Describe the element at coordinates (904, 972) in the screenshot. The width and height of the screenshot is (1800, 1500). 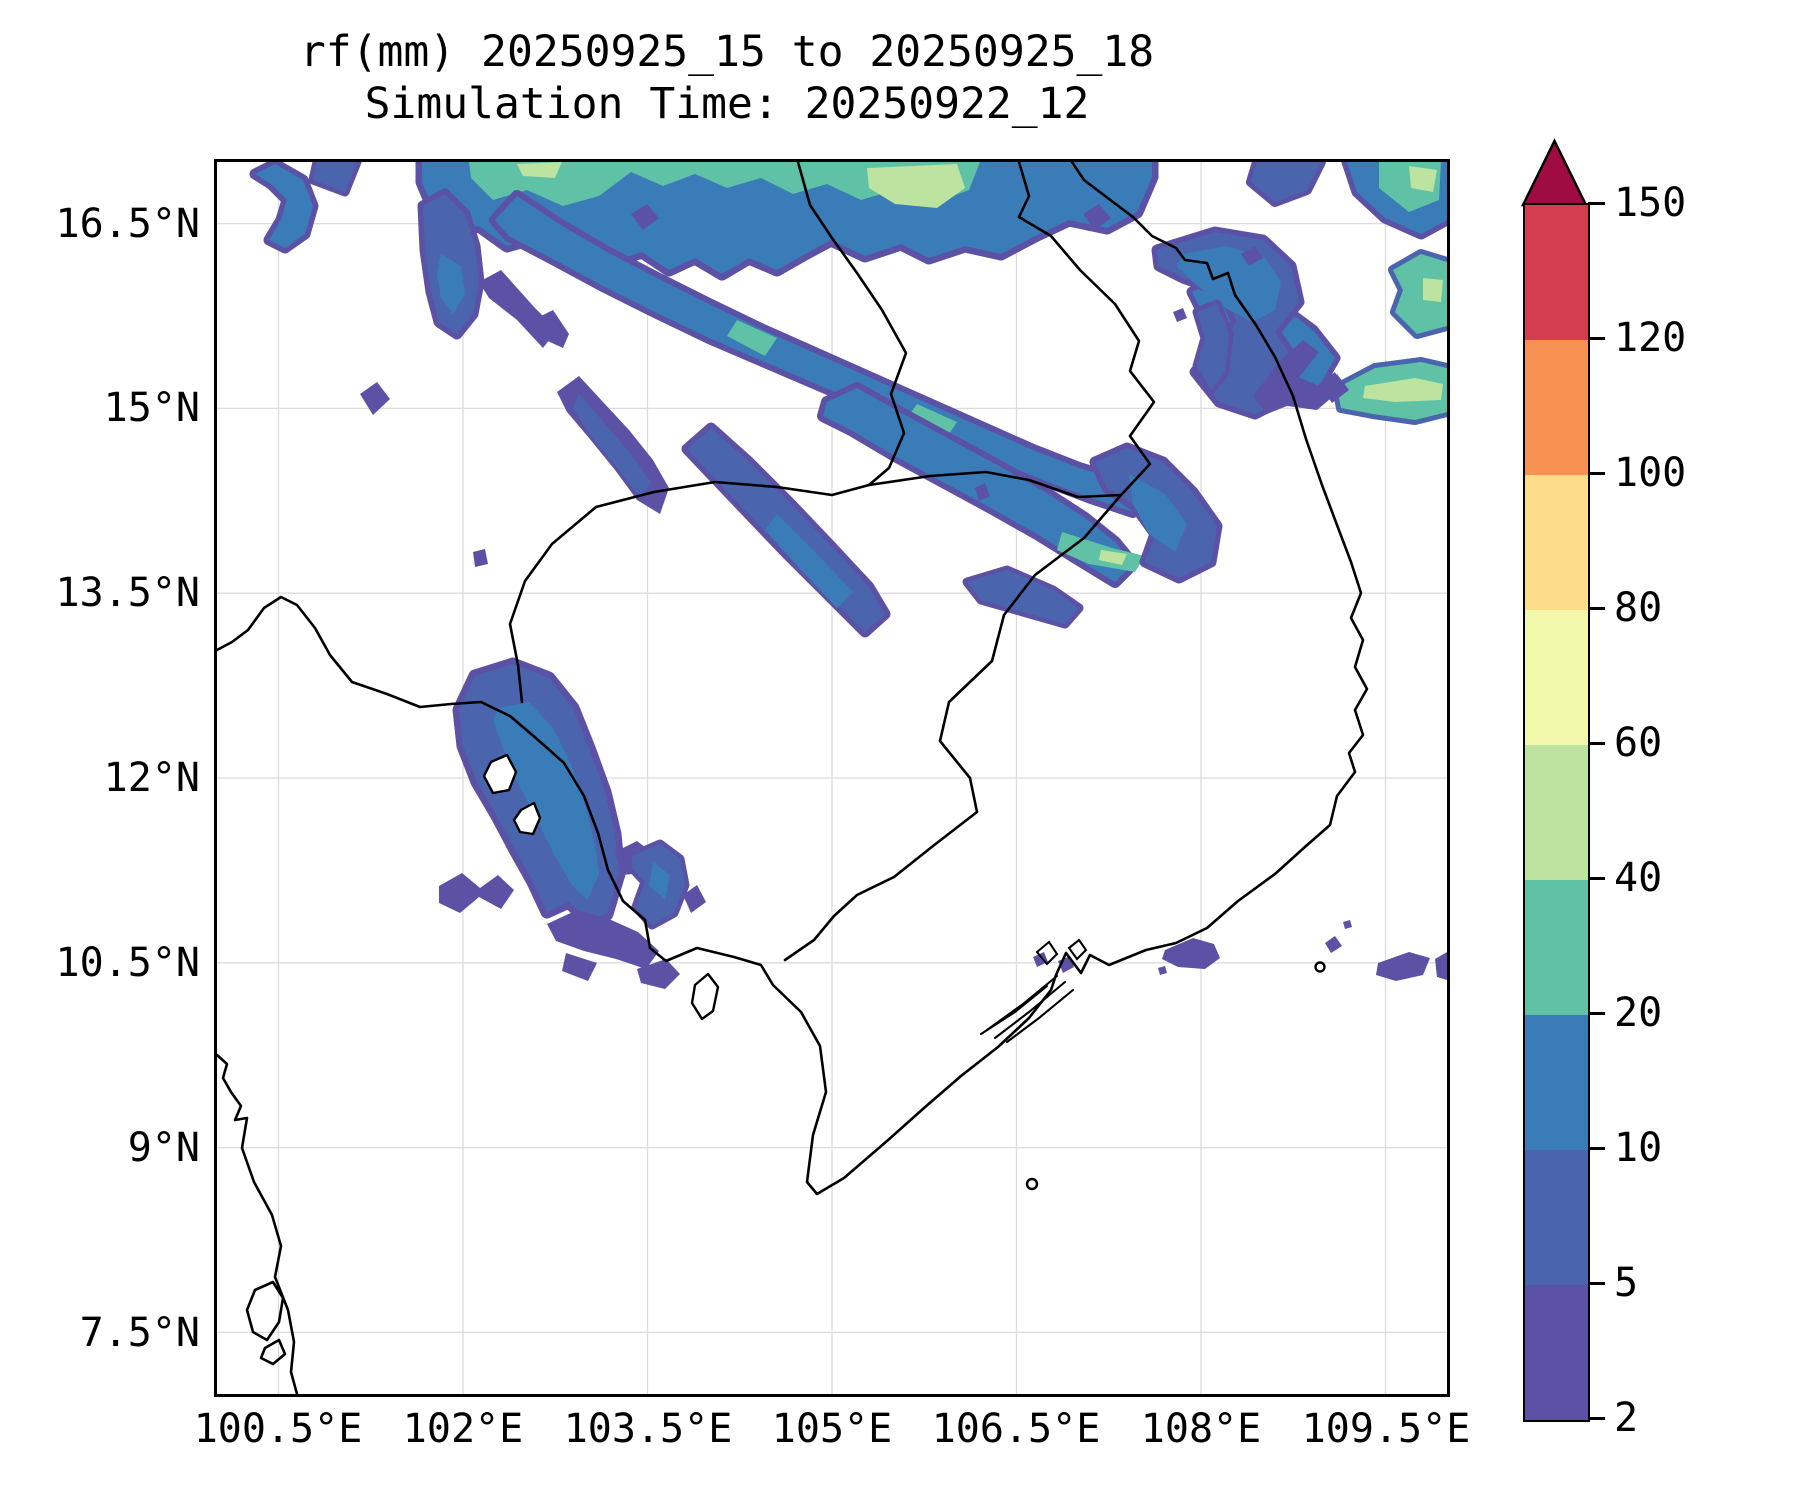
I see `islands` at that location.